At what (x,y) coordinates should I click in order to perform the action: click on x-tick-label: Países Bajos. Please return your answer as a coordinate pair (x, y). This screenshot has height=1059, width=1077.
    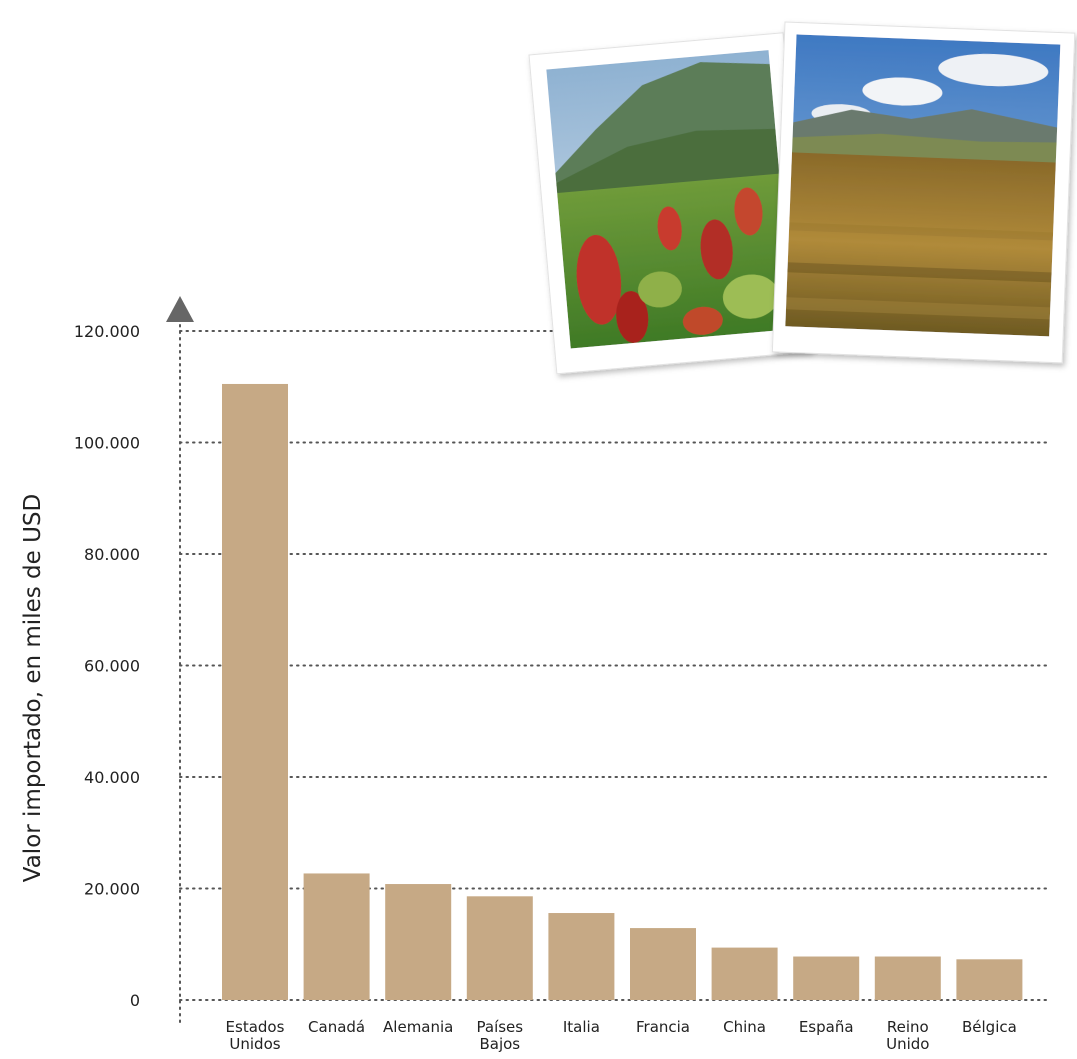
    Looking at the image, I should click on (500, 1035).